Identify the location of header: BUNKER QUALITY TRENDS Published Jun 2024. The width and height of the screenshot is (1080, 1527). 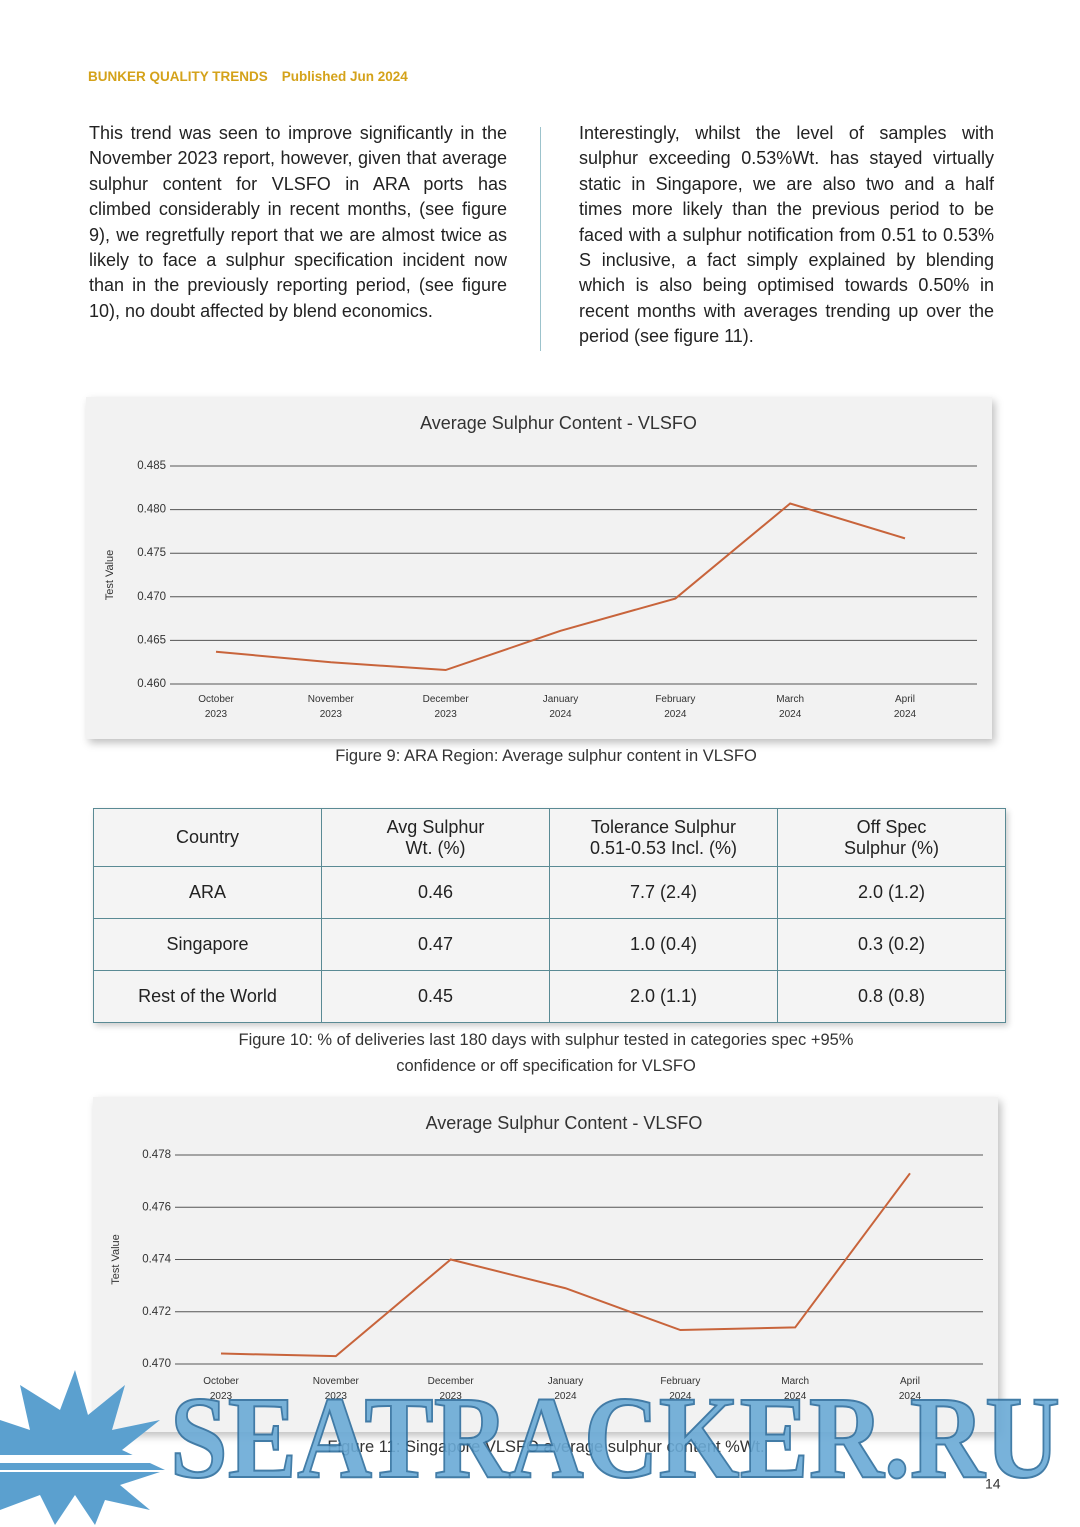
(248, 76).